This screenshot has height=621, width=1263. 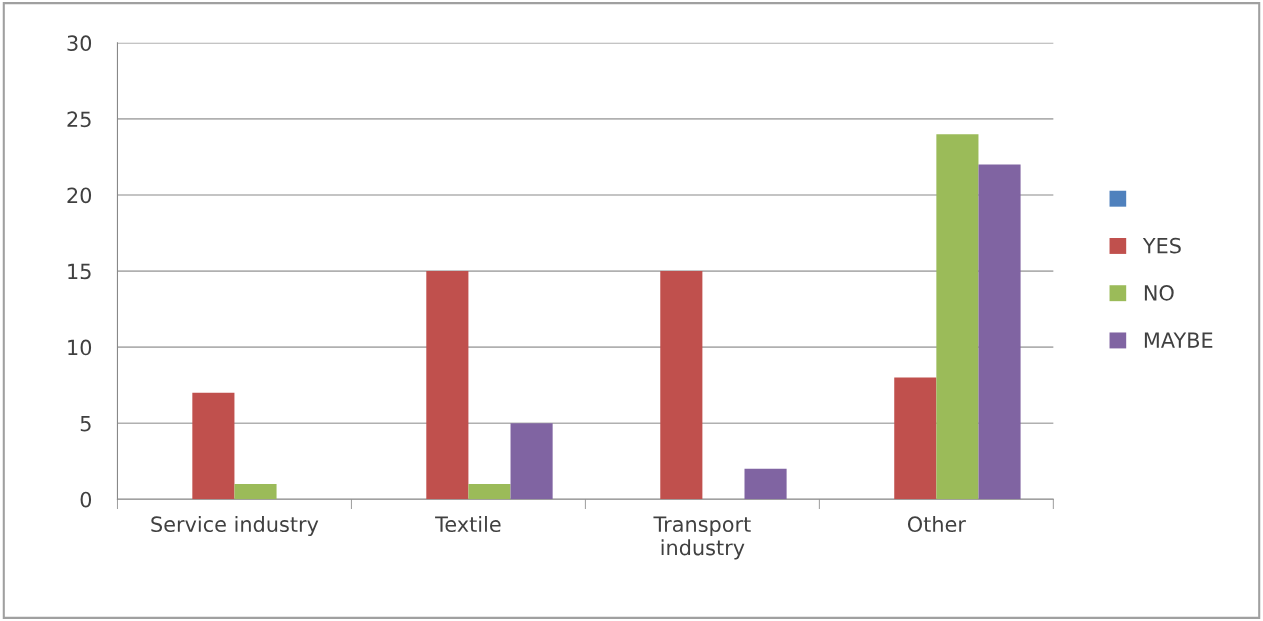 What do you see at coordinates (79, 43) in the screenshot?
I see `y-tick-label: 30` at bounding box center [79, 43].